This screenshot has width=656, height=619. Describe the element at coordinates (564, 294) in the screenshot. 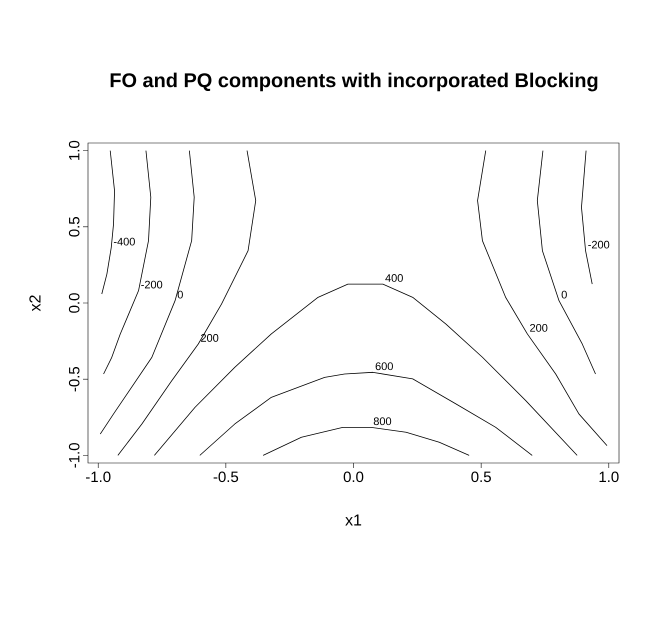

I see `text: 0` at that location.